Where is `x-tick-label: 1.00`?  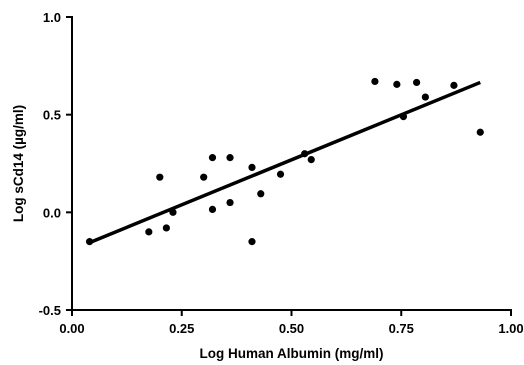 x-tick-label: 1.00 is located at coordinates (510, 328).